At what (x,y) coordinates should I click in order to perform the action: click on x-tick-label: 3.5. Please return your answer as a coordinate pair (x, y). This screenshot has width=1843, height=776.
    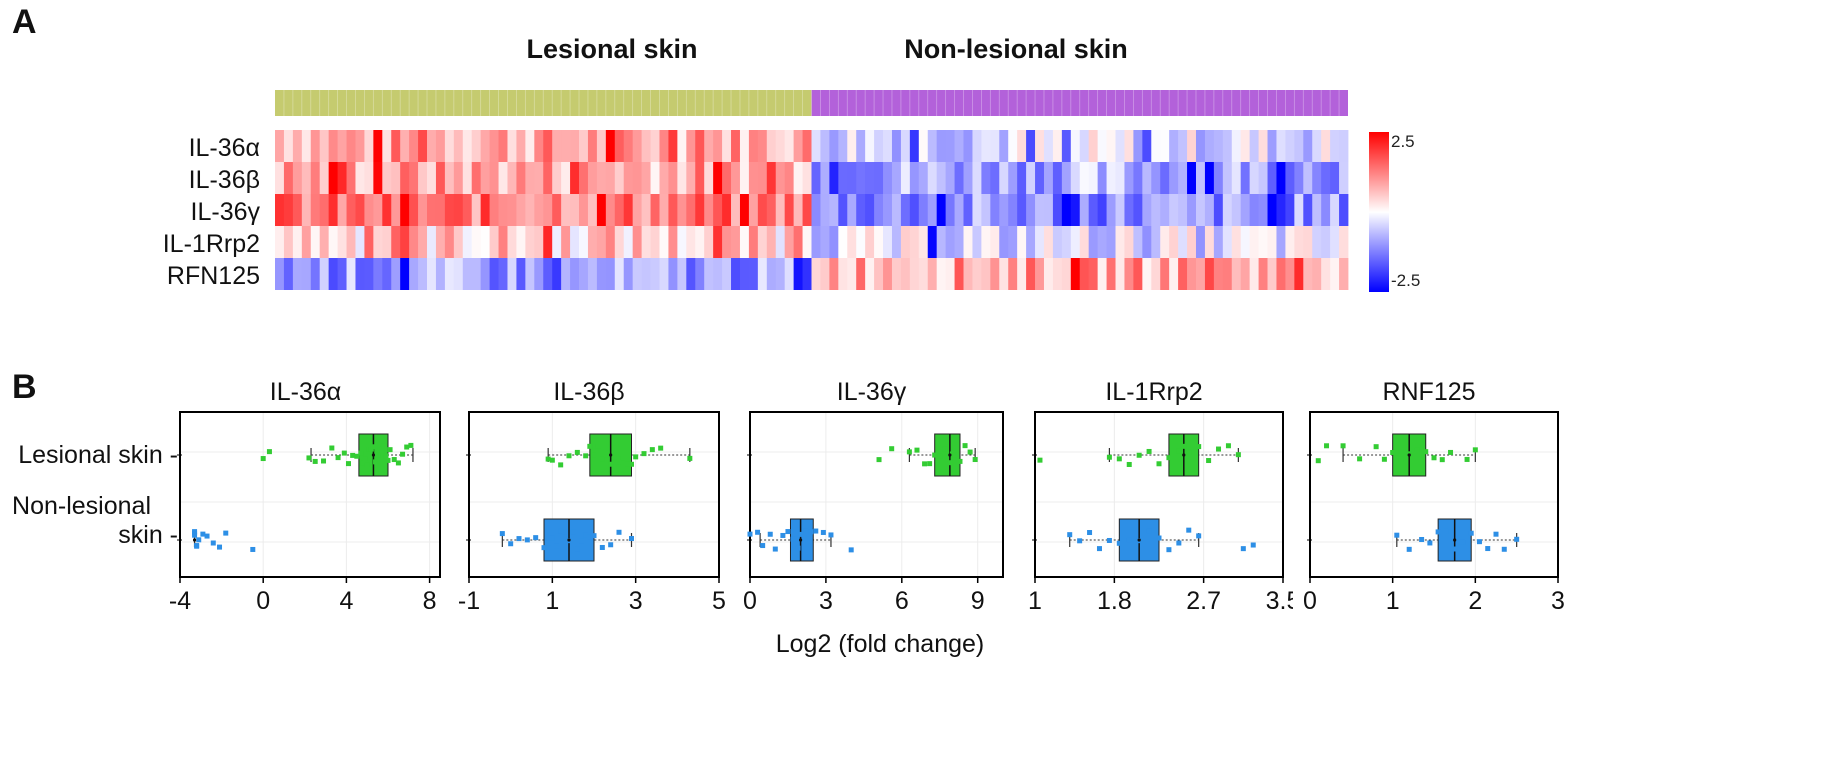
    Looking at the image, I should click on (1279, 601).